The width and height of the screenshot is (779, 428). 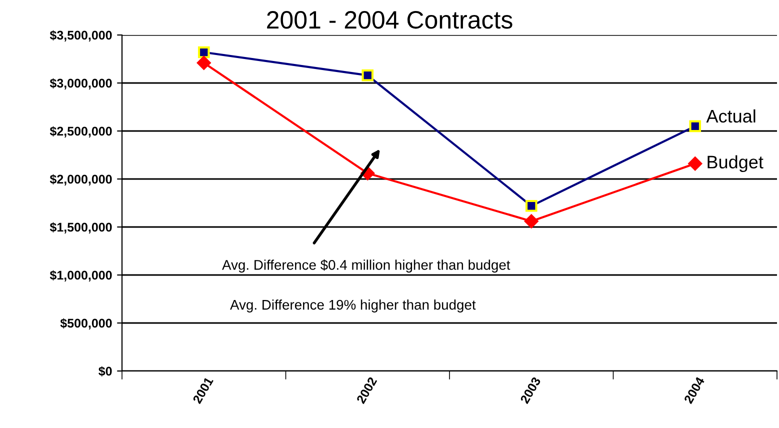 What do you see at coordinates (81, 228) in the screenshot?
I see `y-tick-label: $1,500,000` at bounding box center [81, 228].